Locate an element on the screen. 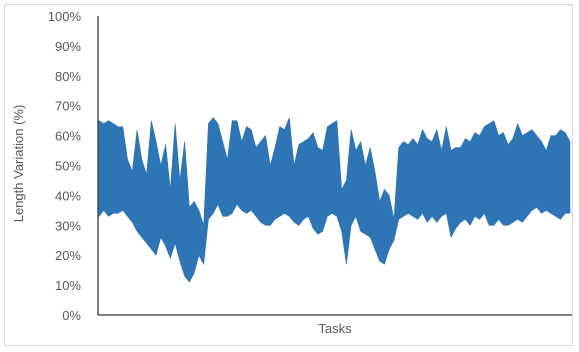 The height and width of the screenshot is (352, 579). y-tick-label: 20% is located at coordinates (68, 255).